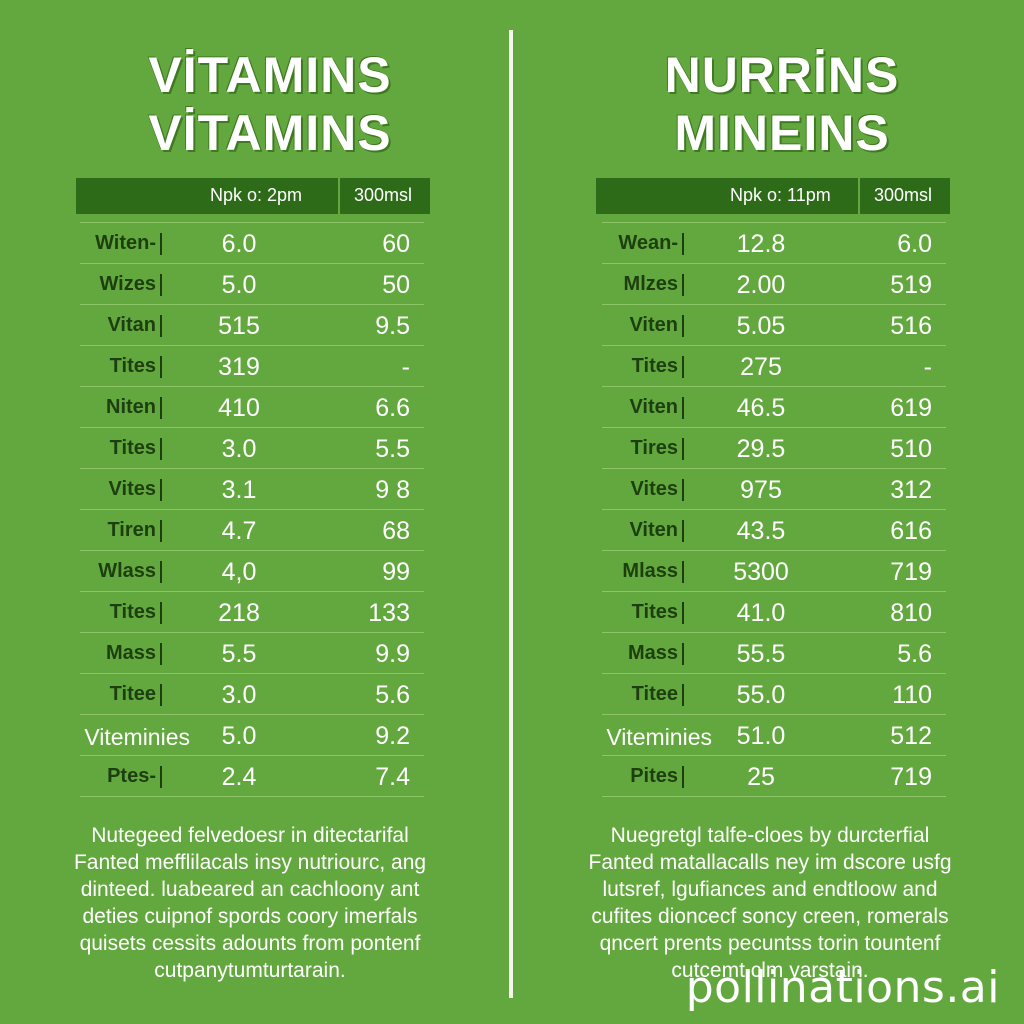  Describe the element at coordinates (396, 531) in the screenshot. I see `value-col-2: 68` at that location.